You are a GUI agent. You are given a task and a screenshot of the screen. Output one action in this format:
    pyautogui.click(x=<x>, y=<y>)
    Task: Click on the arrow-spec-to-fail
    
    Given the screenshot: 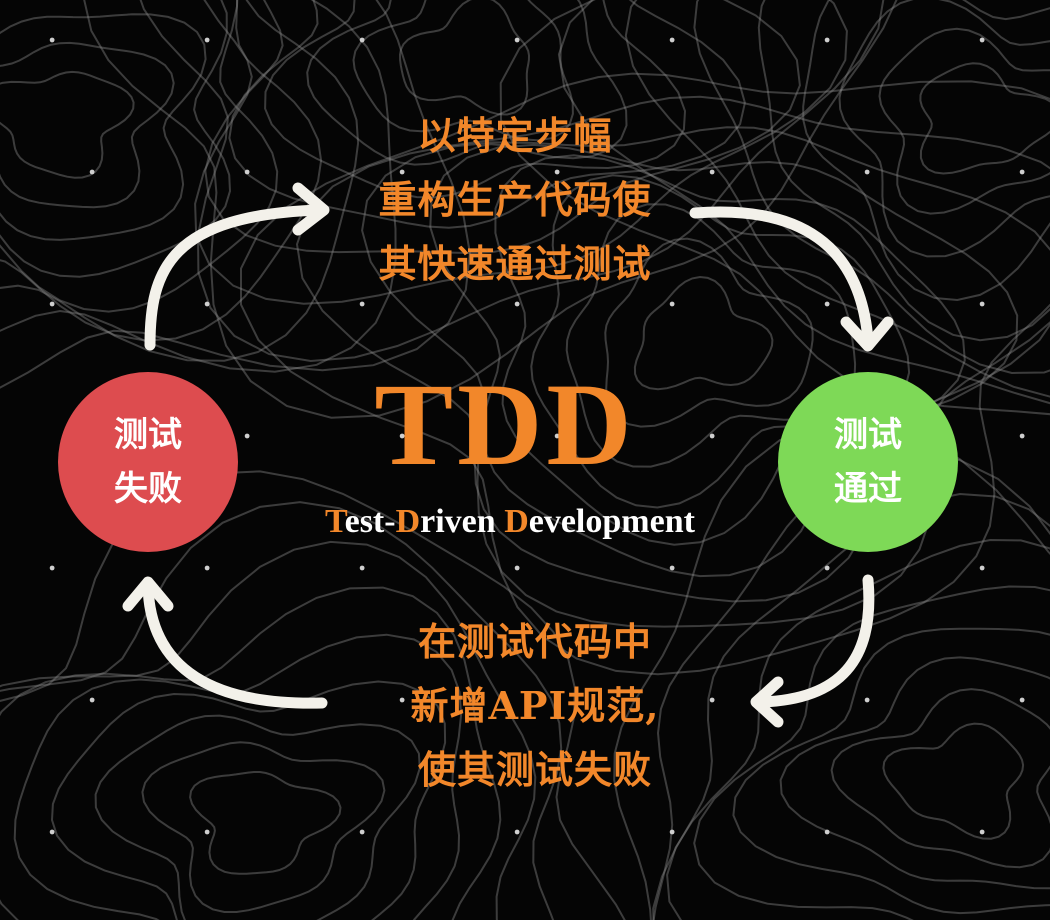 What is the action you would take?
    pyautogui.click(x=235, y=644)
    